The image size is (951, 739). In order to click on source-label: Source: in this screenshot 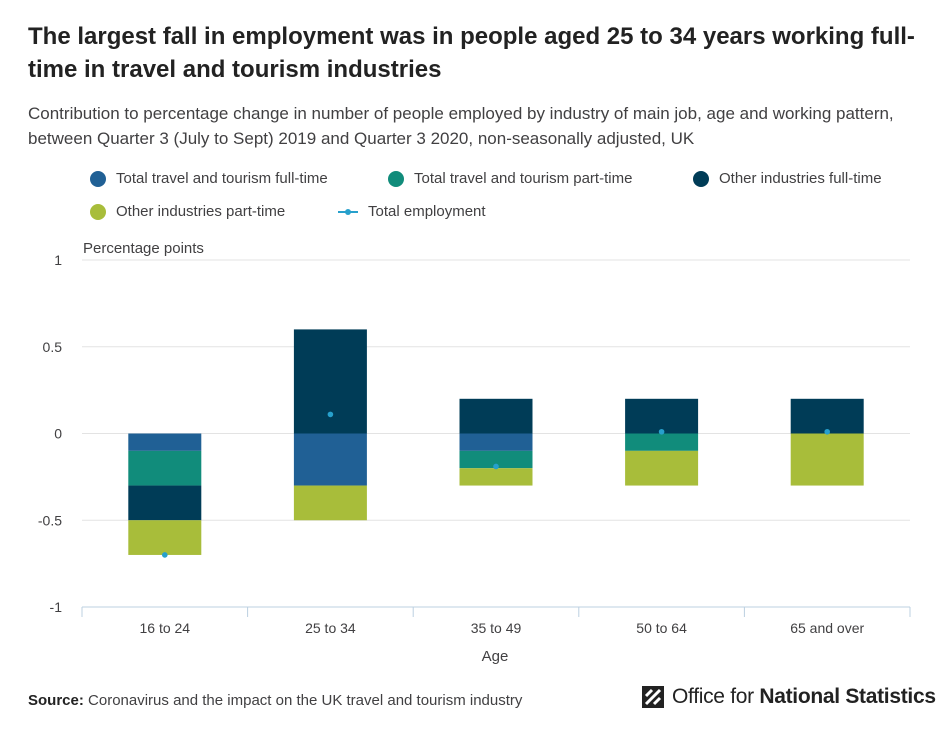, I will do `click(56, 700)`.